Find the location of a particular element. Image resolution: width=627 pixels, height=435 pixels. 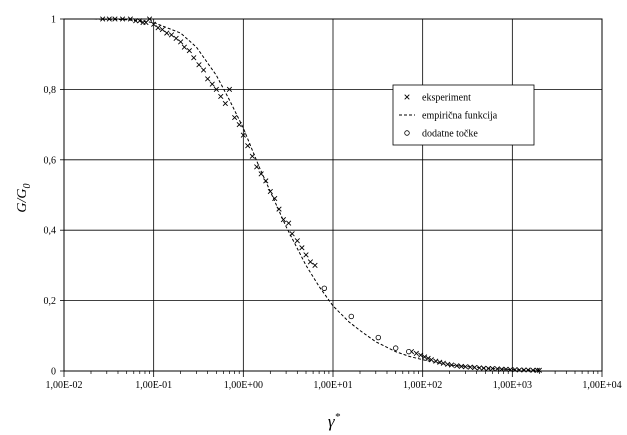

legend-item: empirična funkcija is located at coordinates (448, 116).